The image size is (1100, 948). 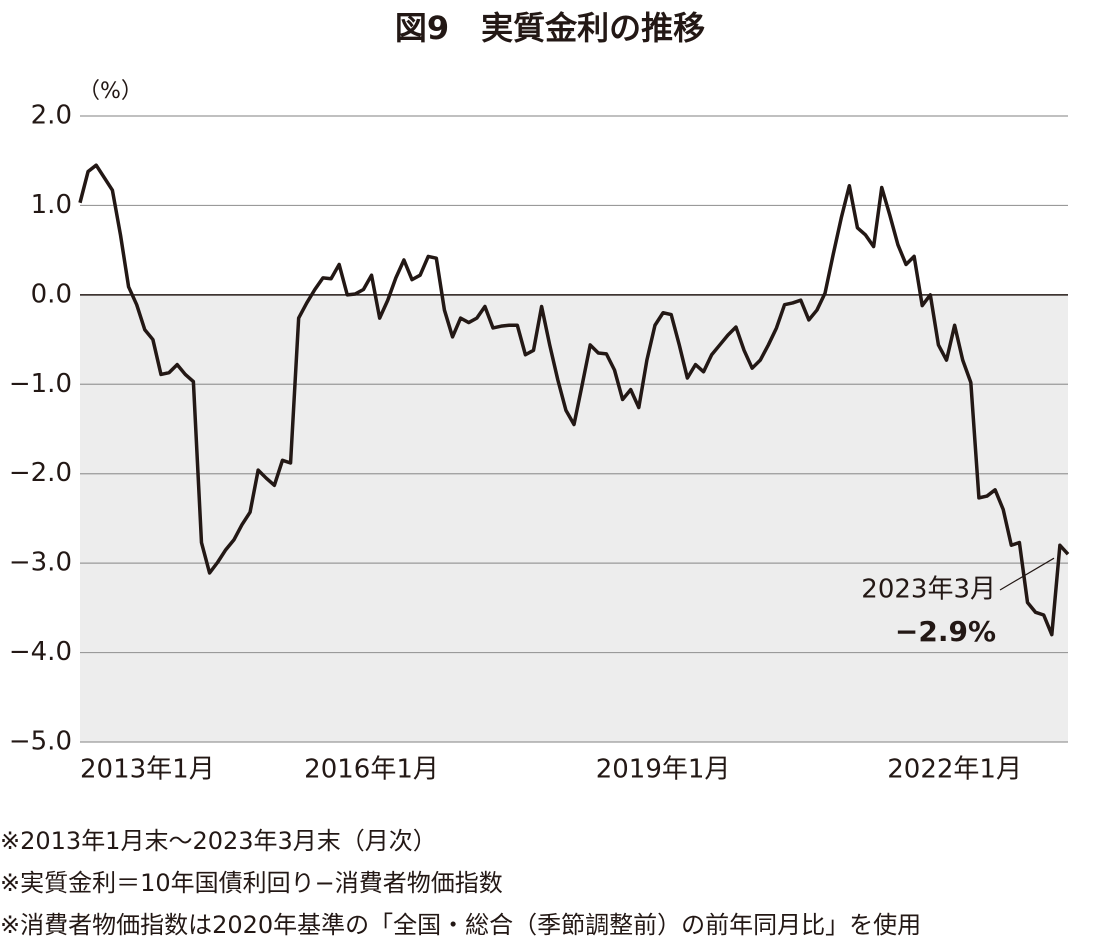 I want to click on x-tick-label: 2016年1月, so click(x=371, y=770).